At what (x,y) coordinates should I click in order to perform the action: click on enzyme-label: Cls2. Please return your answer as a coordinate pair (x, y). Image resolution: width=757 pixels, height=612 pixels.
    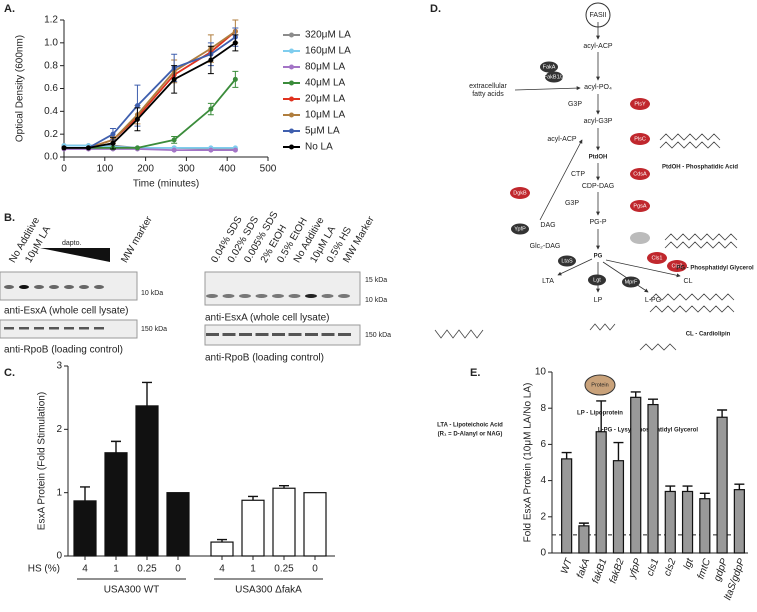
    Looking at the image, I should click on (676, 266).